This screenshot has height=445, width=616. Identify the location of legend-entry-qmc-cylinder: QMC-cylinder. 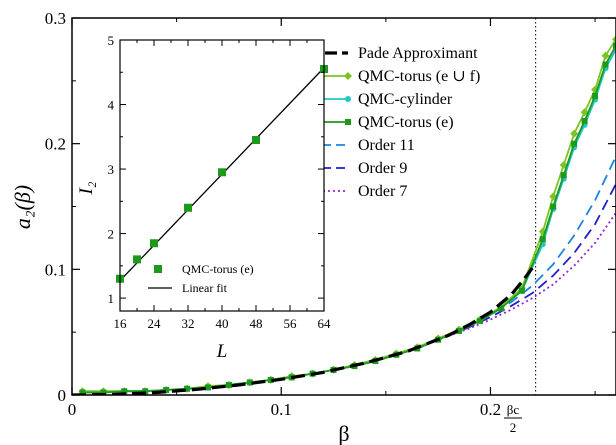
(379, 99).